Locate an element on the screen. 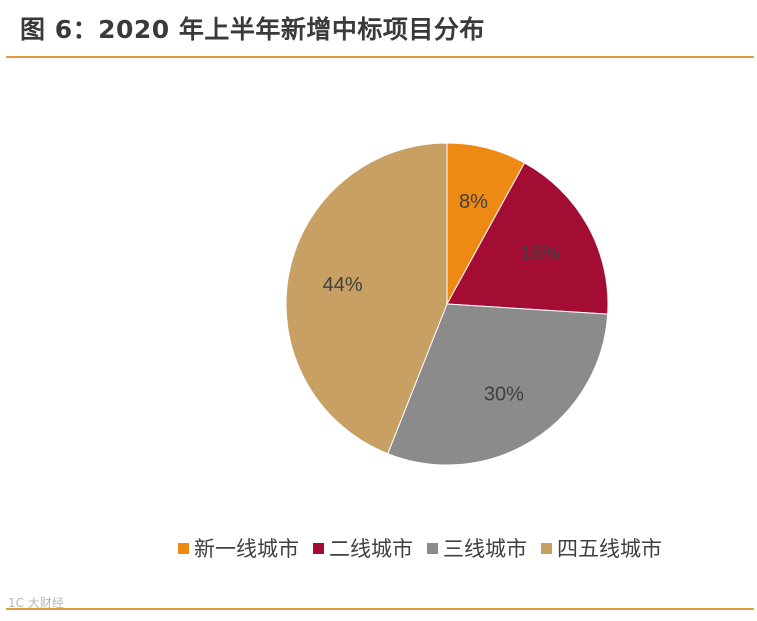  bottom-divider is located at coordinates (380, 609).